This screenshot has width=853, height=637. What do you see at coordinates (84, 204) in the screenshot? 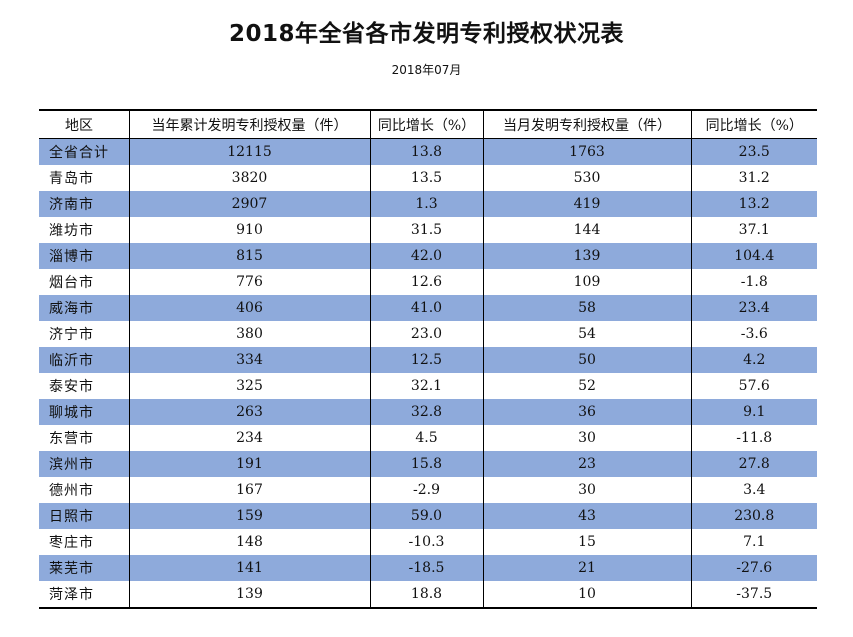
I see `region-cell: 济南市` at bounding box center [84, 204].